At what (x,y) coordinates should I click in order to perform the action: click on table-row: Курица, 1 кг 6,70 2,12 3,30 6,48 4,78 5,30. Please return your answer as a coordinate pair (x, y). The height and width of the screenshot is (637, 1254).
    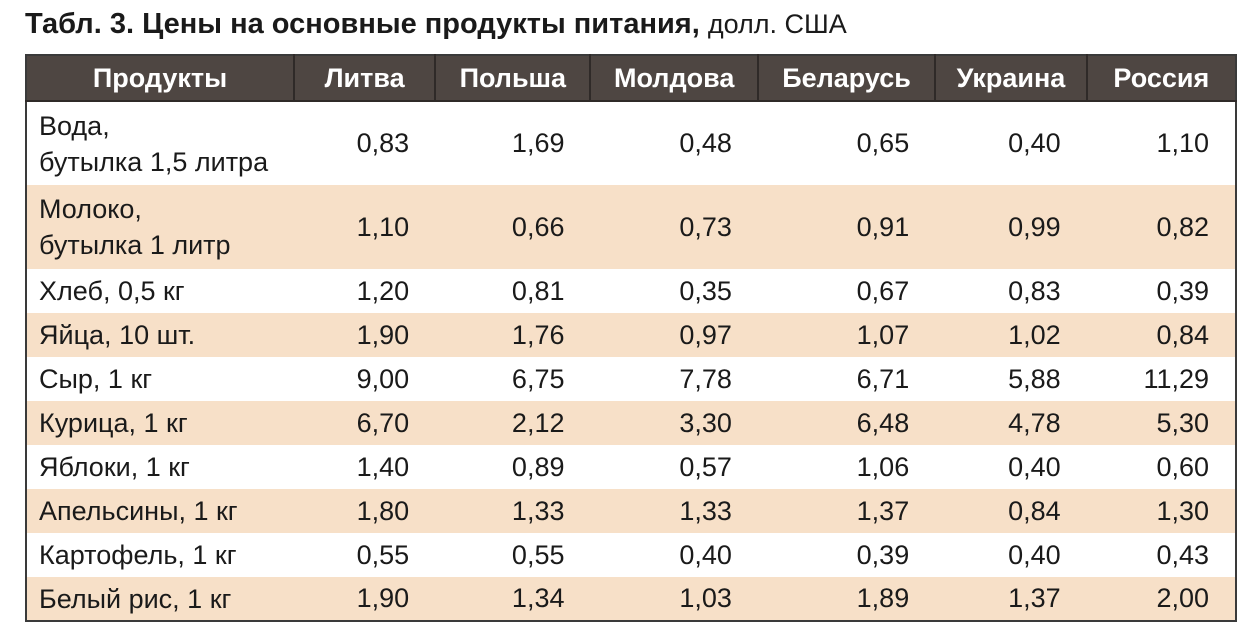
    Looking at the image, I should click on (631, 423).